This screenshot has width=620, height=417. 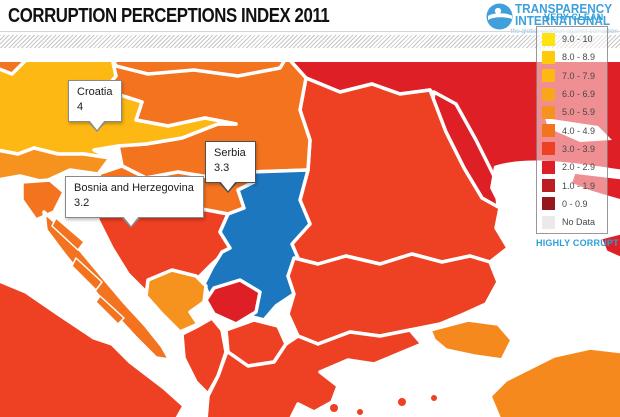 What do you see at coordinates (233, 302) in the screenshot?
I see `region-kosovo` at bounding box center [233, 302].